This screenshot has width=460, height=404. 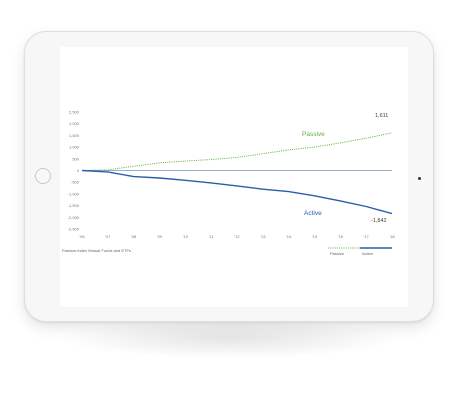 What do you see at coordinates (419, 178) in the screenshot?
I see `camera-dot` at bounding box center [419, 178].